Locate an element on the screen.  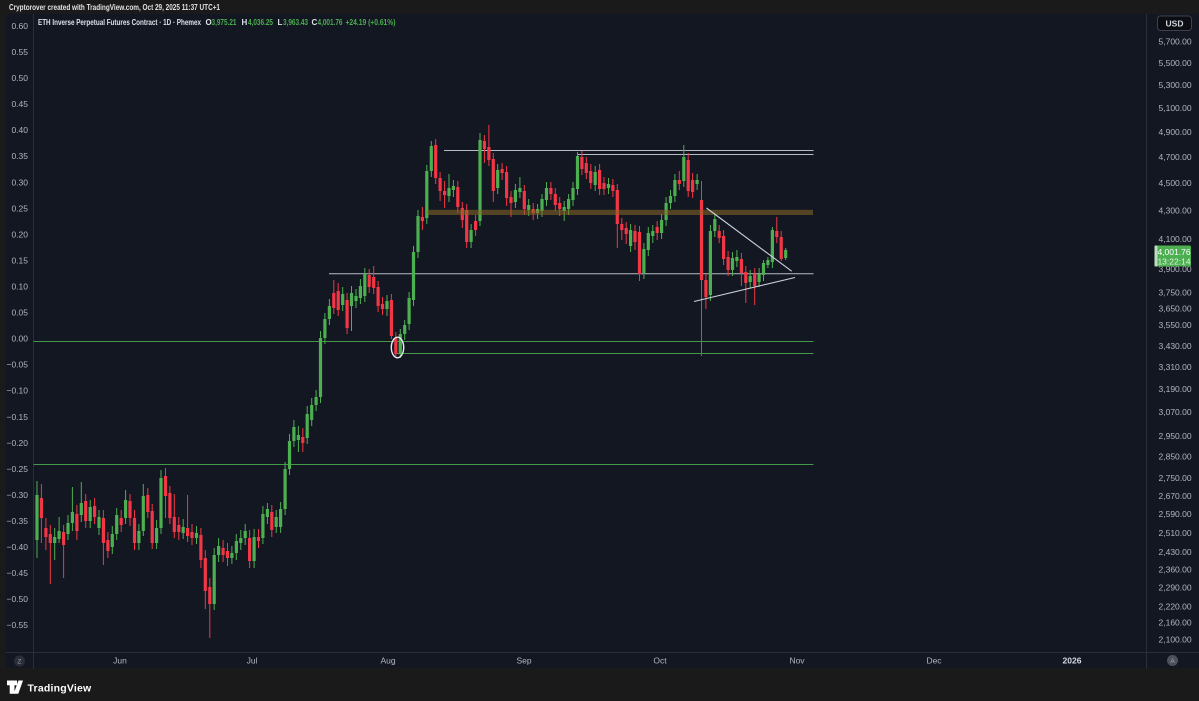
svg-text: Jul is located at coordinates (252, 661).